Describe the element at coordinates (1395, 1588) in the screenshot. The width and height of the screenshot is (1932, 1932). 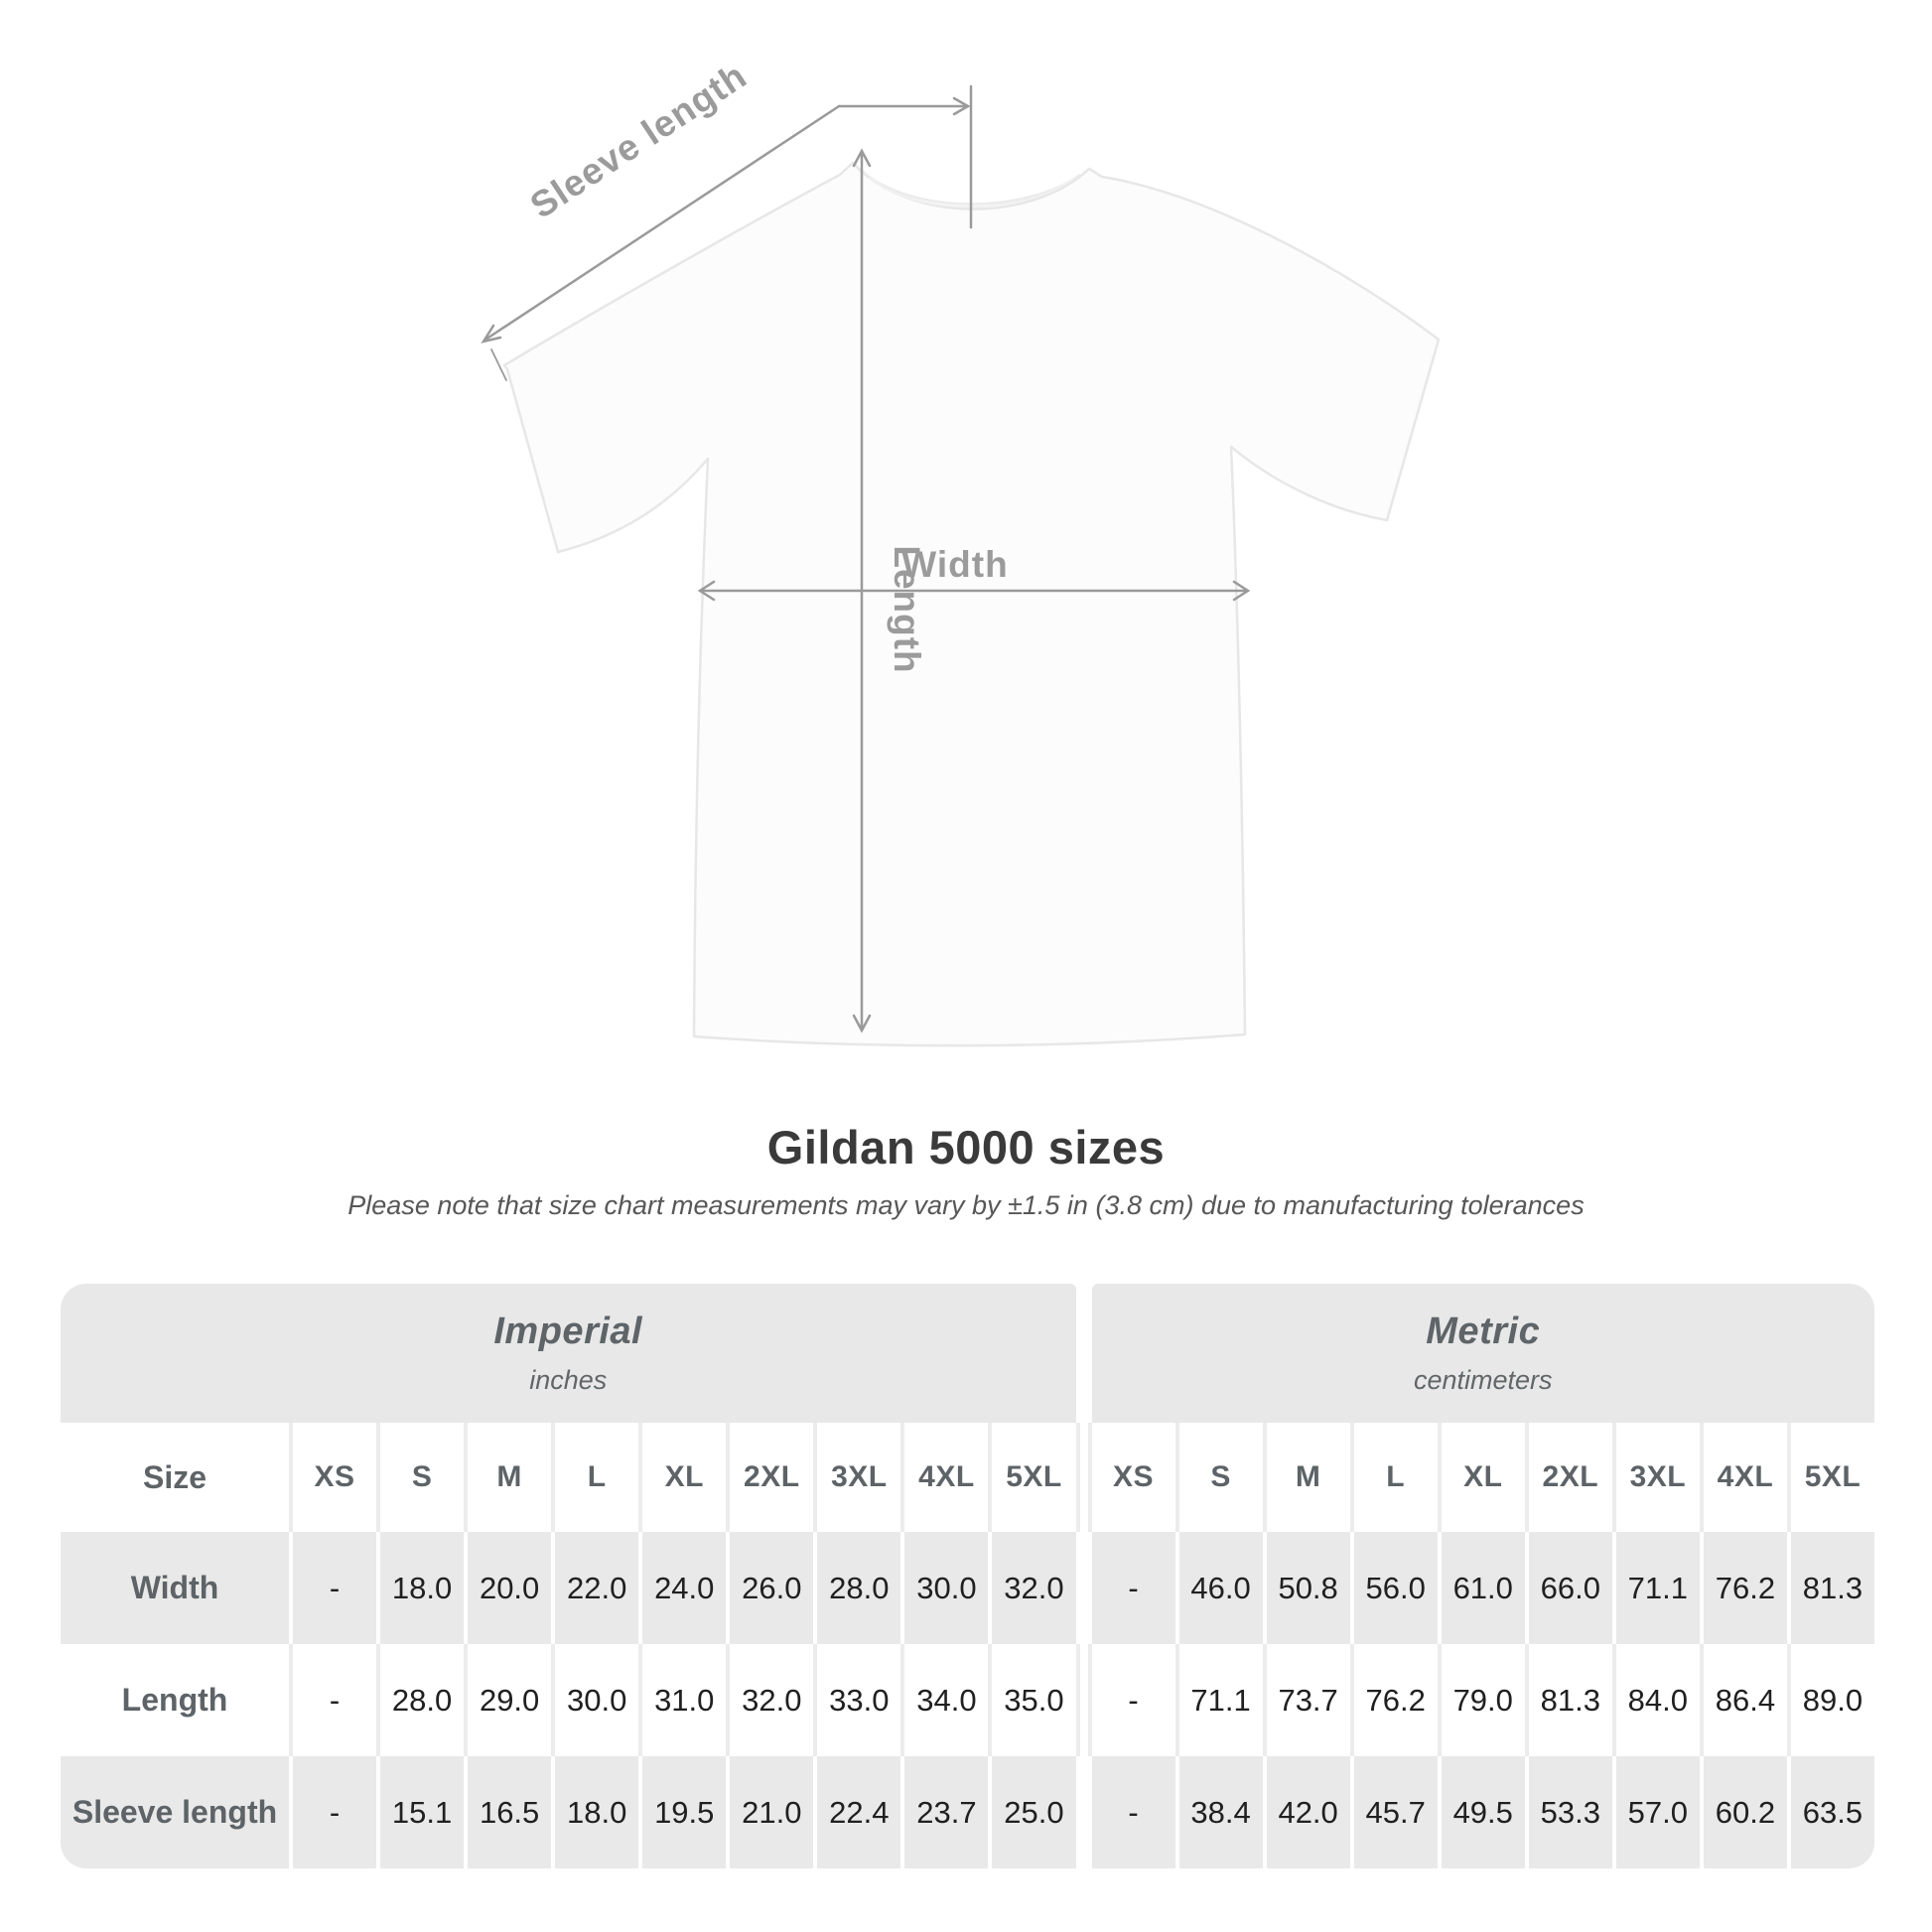
I see `width-metric-cell: 56.0` at that location.